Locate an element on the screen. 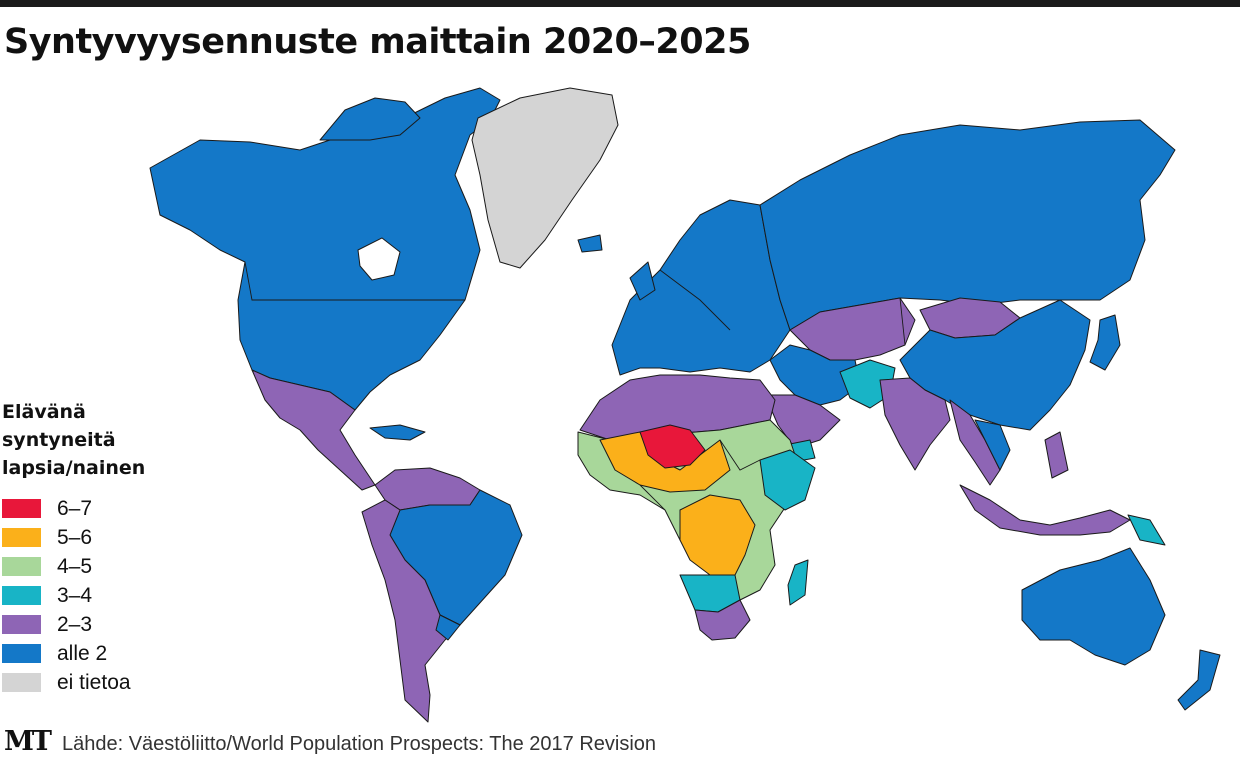 The height and width of the screenshot is (757, 1240). legend-title-line-3: lapsia/nainen is located at coordinates (74, 468).